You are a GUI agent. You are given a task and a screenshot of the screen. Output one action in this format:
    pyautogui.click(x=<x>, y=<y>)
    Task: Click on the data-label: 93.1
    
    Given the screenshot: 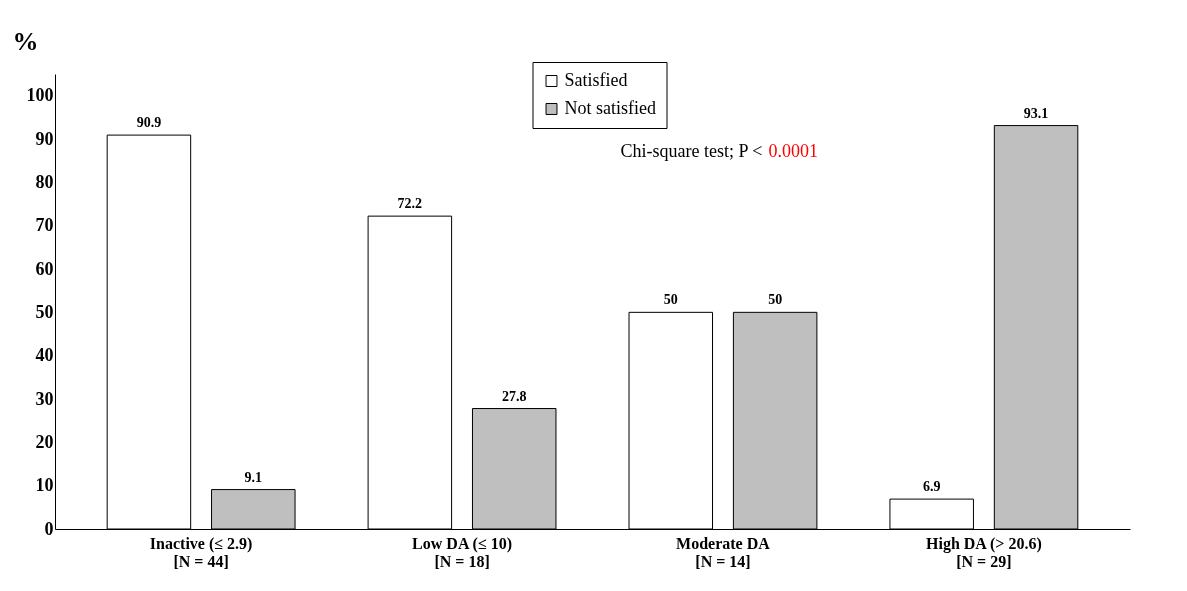 What is the action you would take?
    pyautogui.click(x=1036, y=113)
    